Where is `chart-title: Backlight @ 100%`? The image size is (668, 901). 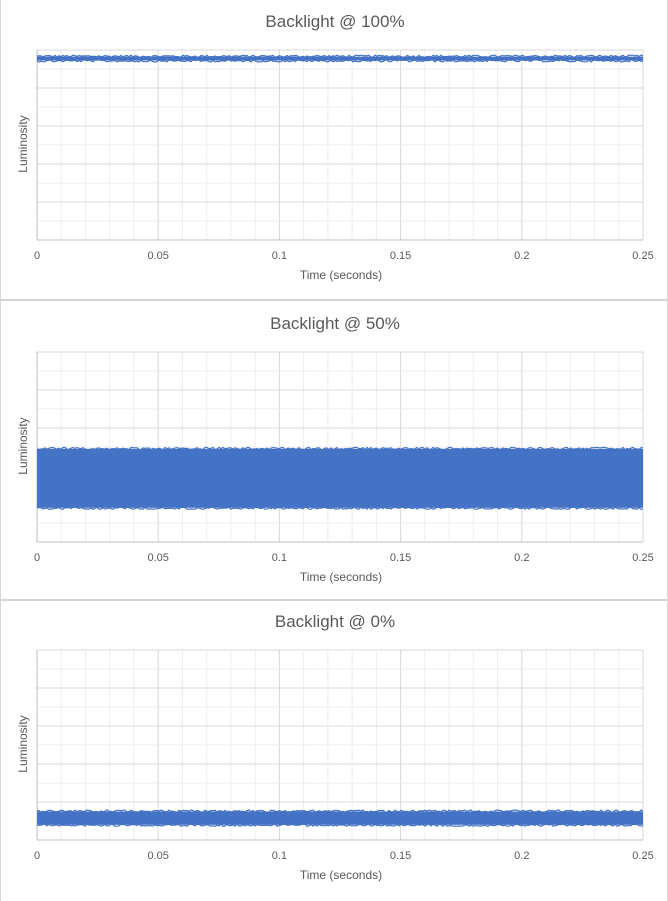 chart-title: Backlight @ 100% is located at coordinates (334, 21).